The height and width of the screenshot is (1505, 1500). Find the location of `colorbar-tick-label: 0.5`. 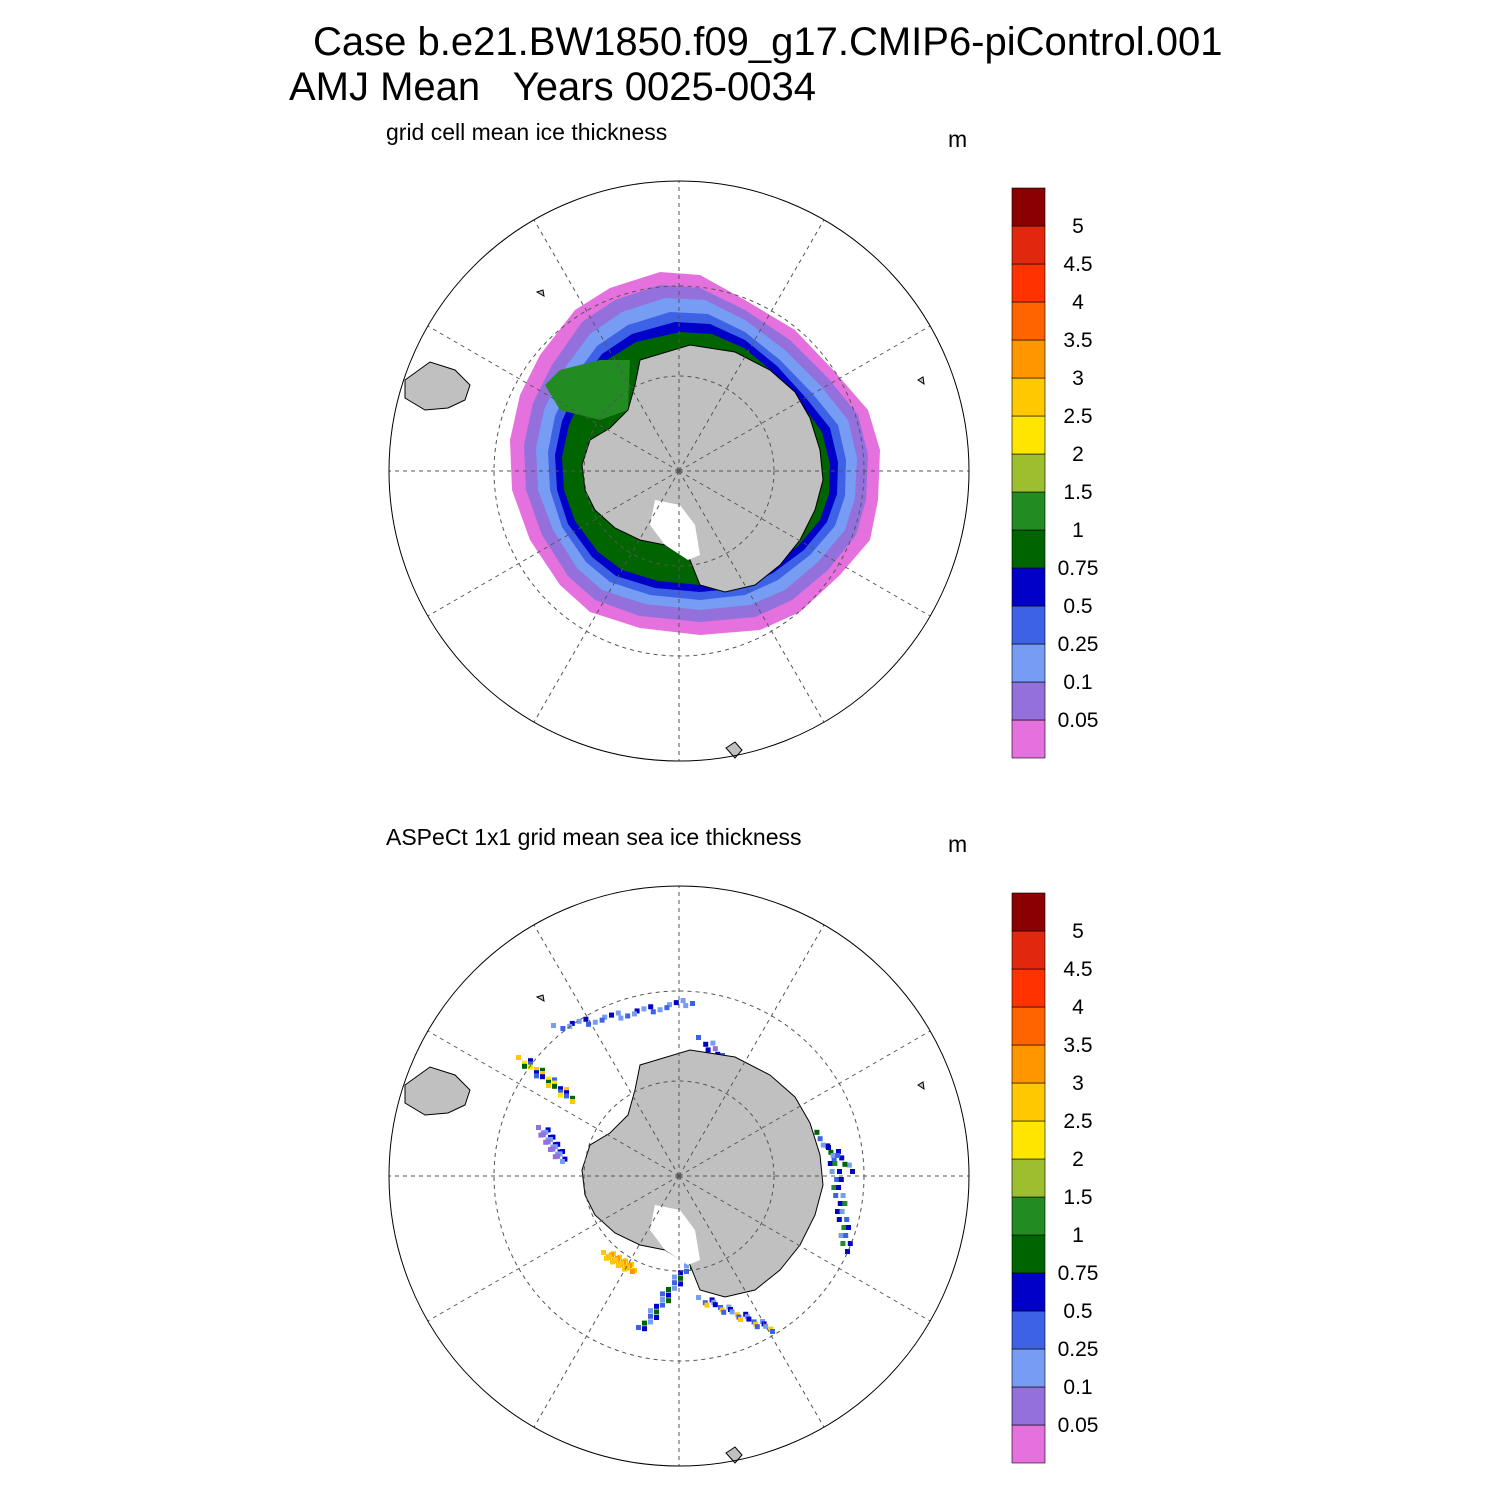

colorbar-tick-label: 0.5 is located at coordinates (1077, 606).